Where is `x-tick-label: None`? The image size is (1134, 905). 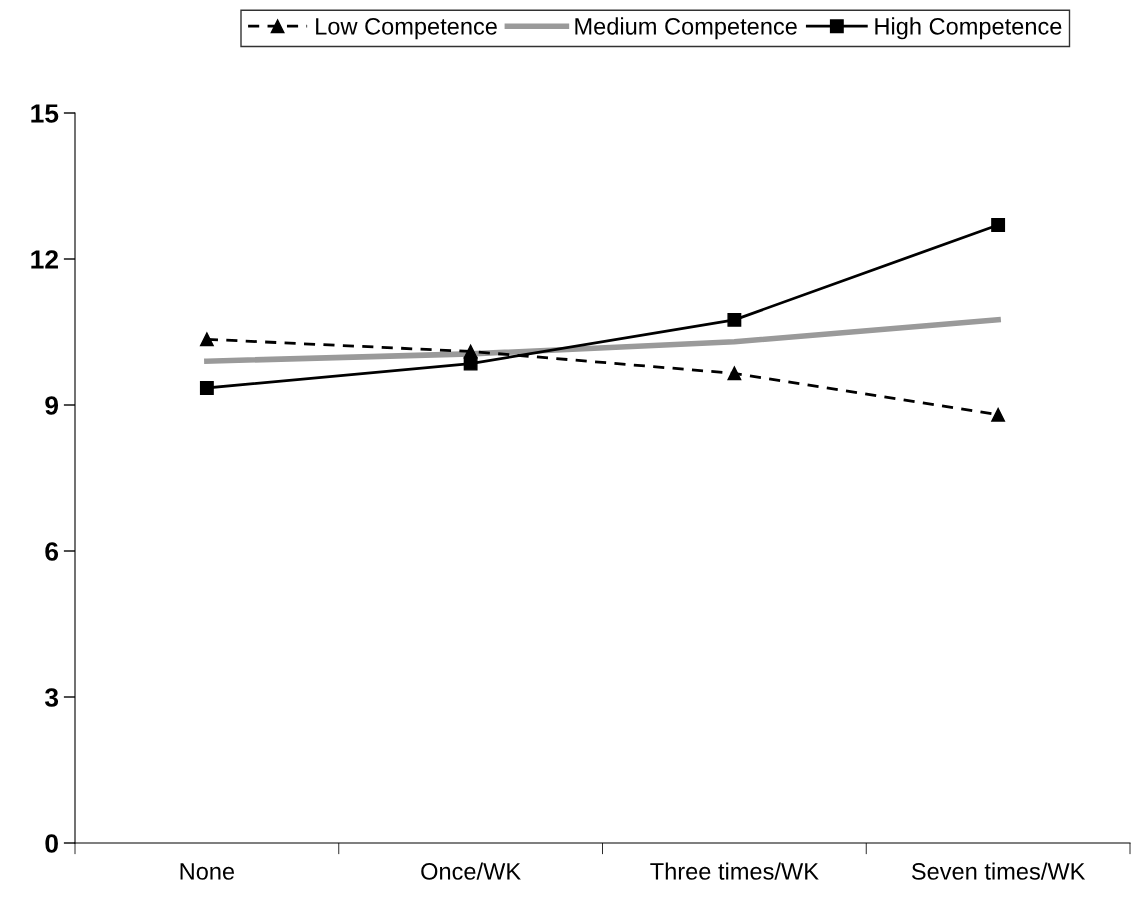 x-tick-label: None is located at coordinates (207, 871).